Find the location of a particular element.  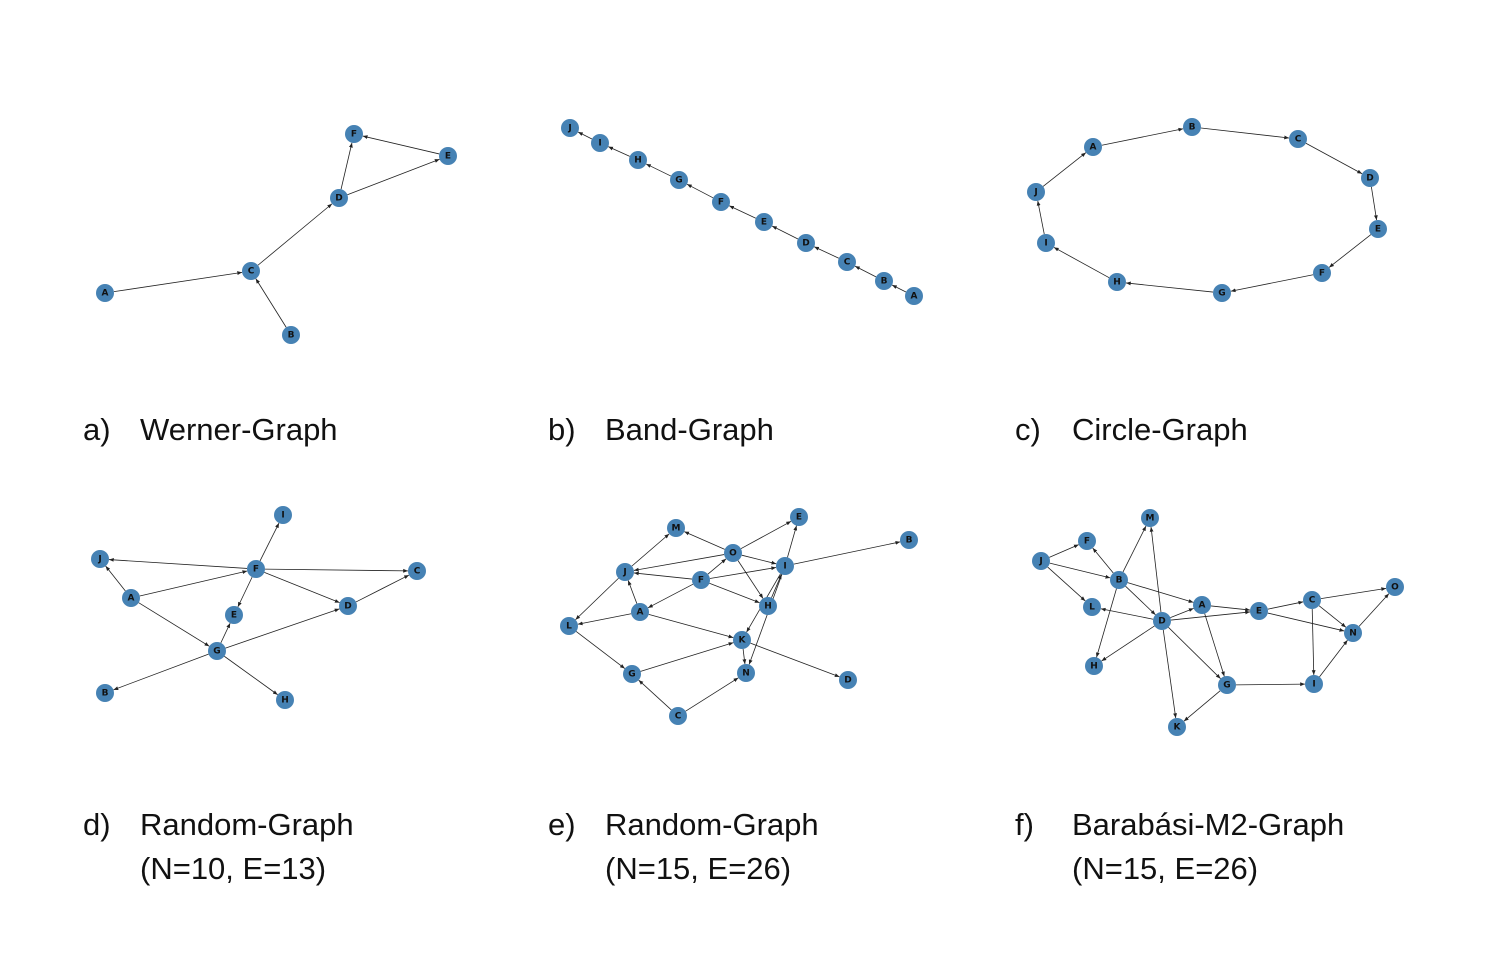

caption-label: c) is located at coordinates (1028, 429).